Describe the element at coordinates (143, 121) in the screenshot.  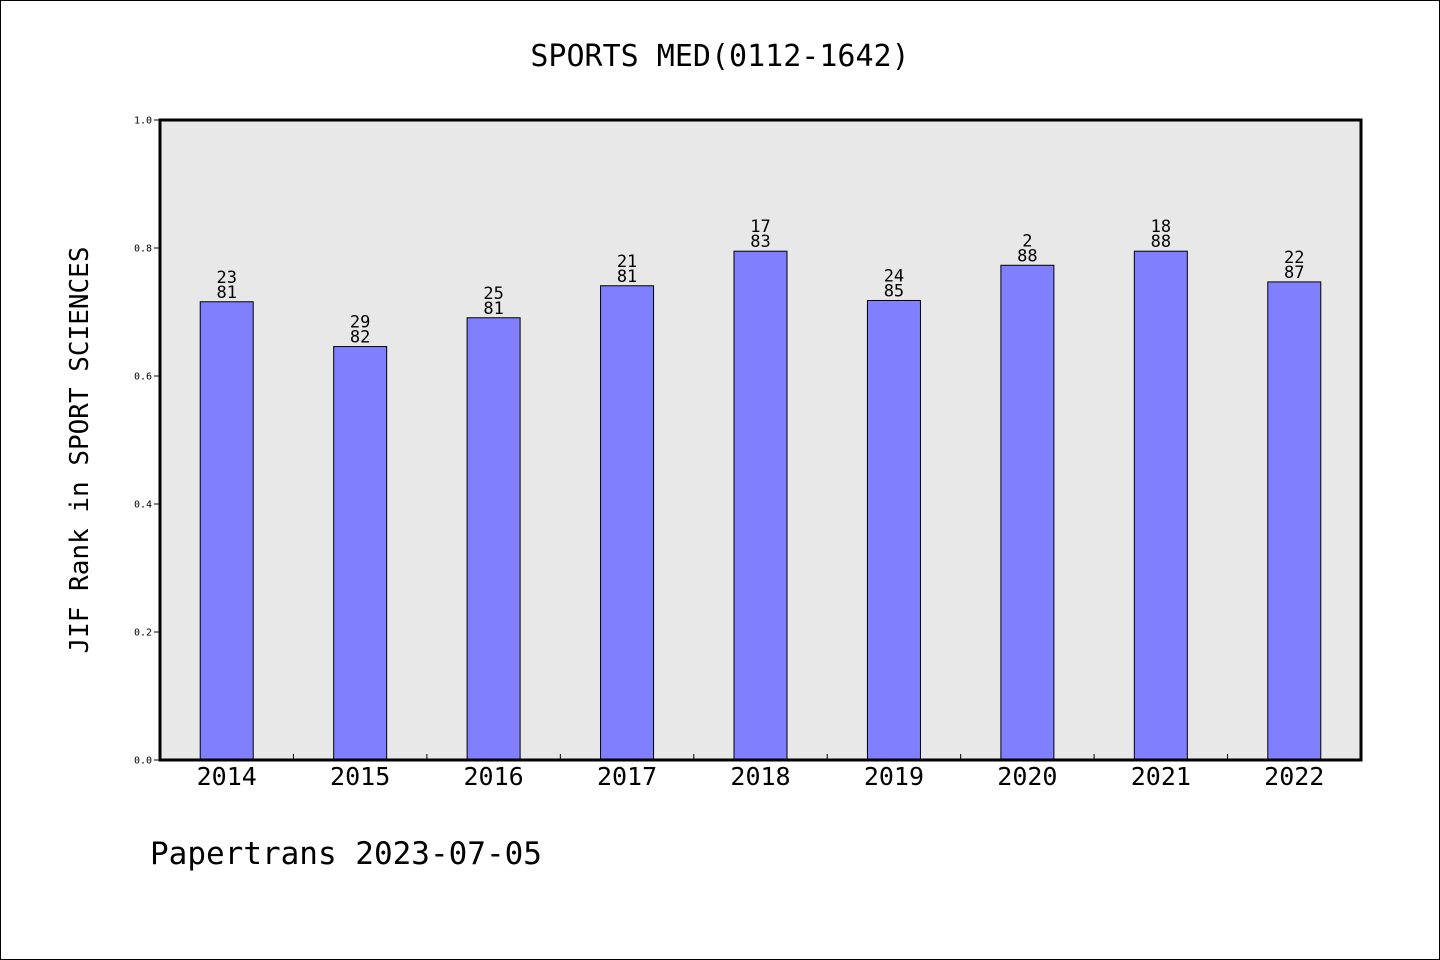
I see `y-tick-label: 1.0` at that location.